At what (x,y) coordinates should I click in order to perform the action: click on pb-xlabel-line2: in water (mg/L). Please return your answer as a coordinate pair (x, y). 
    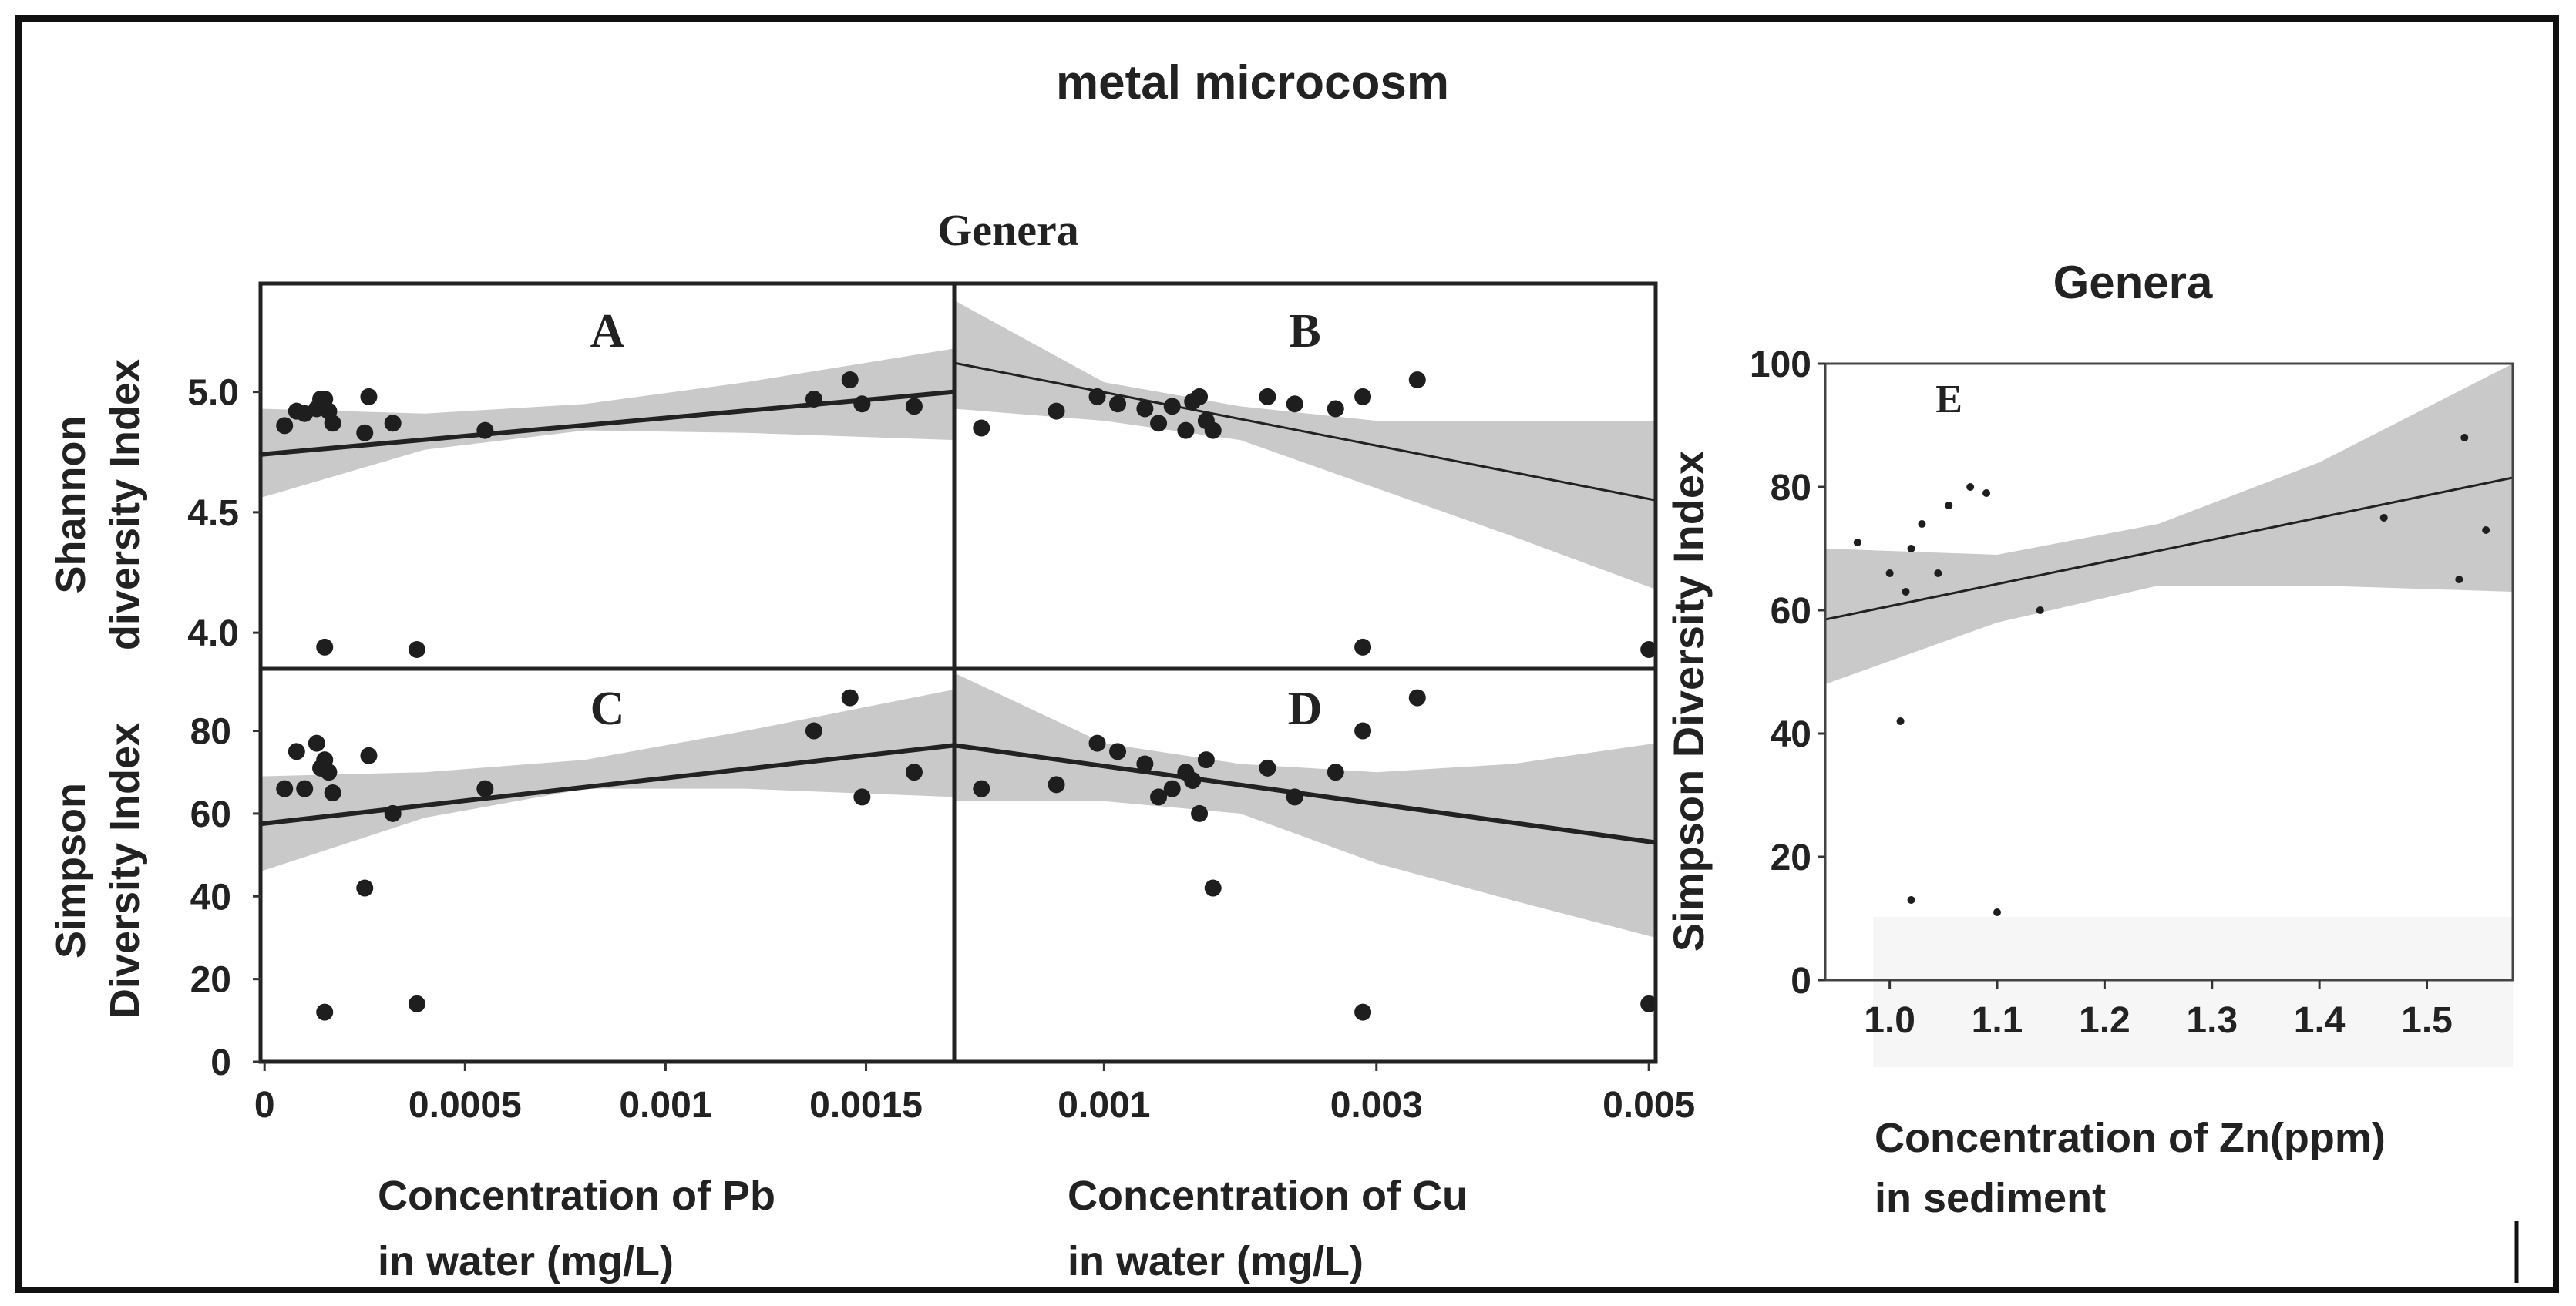
    Looking at the image, I should click on (526, 1261).